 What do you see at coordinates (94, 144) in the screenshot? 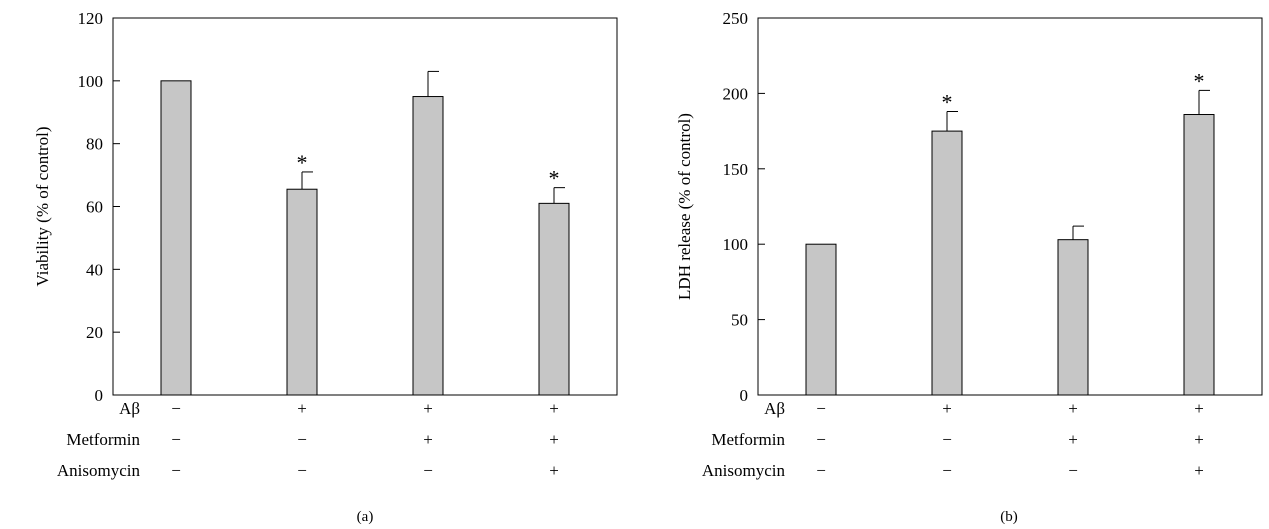
I see `y-tick-label: 80` at bounding box center [94, 144].